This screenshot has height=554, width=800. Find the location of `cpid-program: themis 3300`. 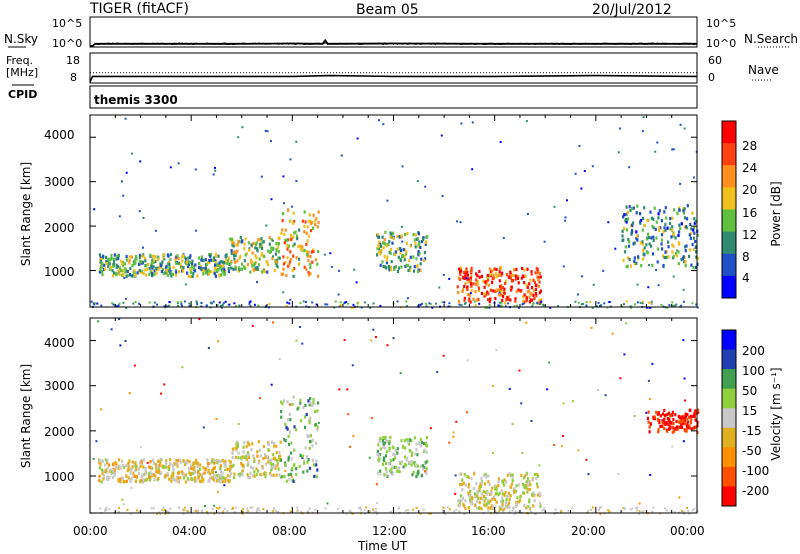

cpid-program: themis 3300 is located at coordinates (136, 100).